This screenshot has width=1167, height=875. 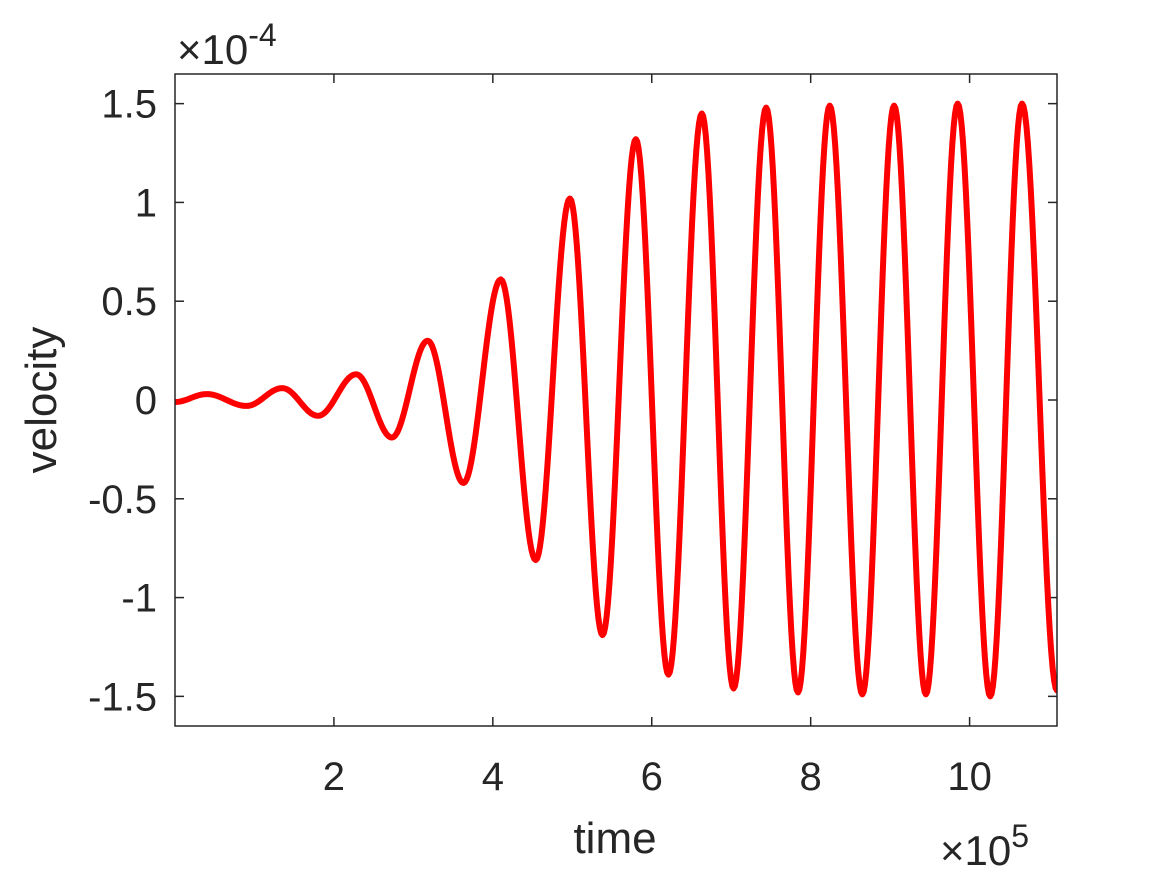 I want to click on y-tick-label: -0.5, so click(x=122, y=500).